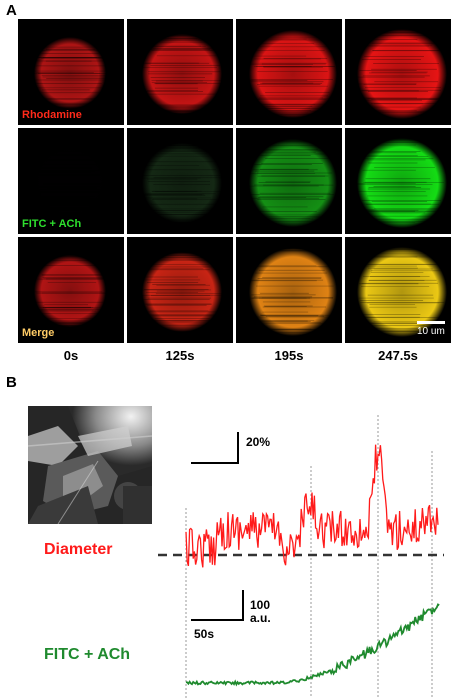 Image resolution: width=454 pixels, height=698 pixels. Describe the element at coordinates (90, 465) in the screenshot. I see `preparation-photo` at that location.